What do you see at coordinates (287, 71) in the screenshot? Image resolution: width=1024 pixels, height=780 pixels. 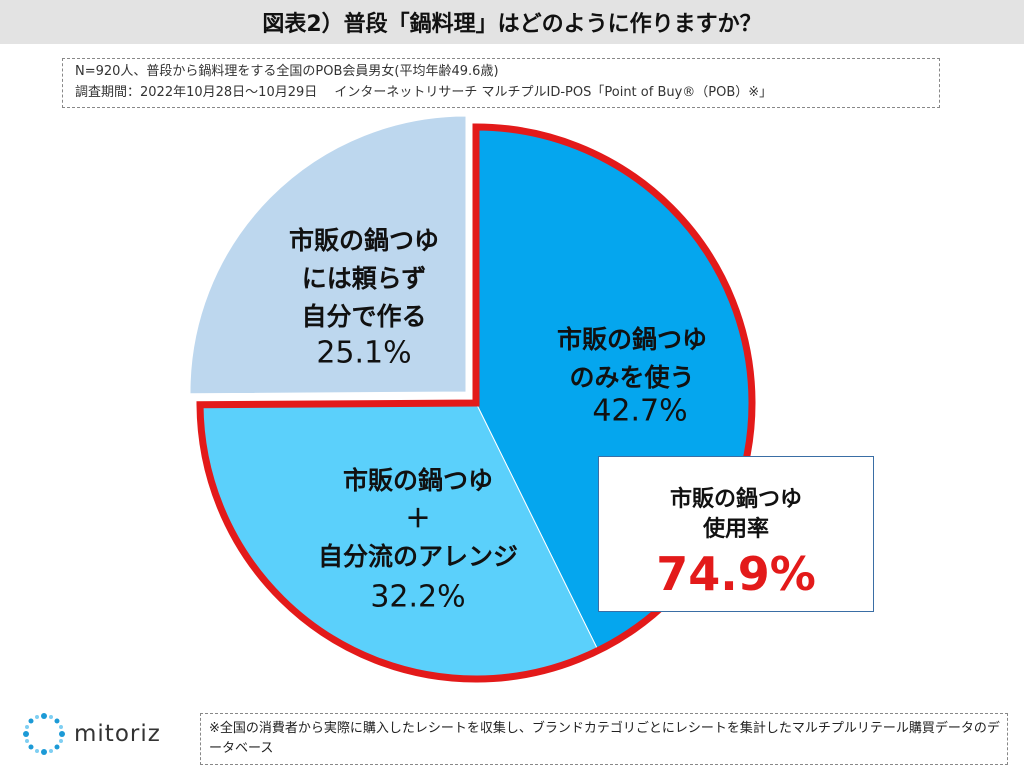 I see `survey-note-sample: N=920人、普段から鍋料理をする全国のPOB会員男女(平均年齢49.6歳)` at bounding box center [287, 71].